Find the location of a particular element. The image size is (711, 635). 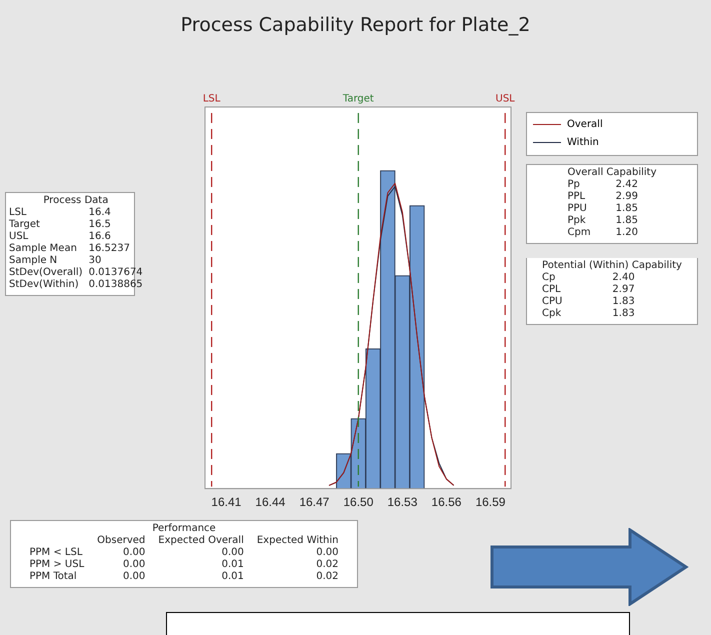

x-tick-label: 16.56 is located at coordinates (446, 502).